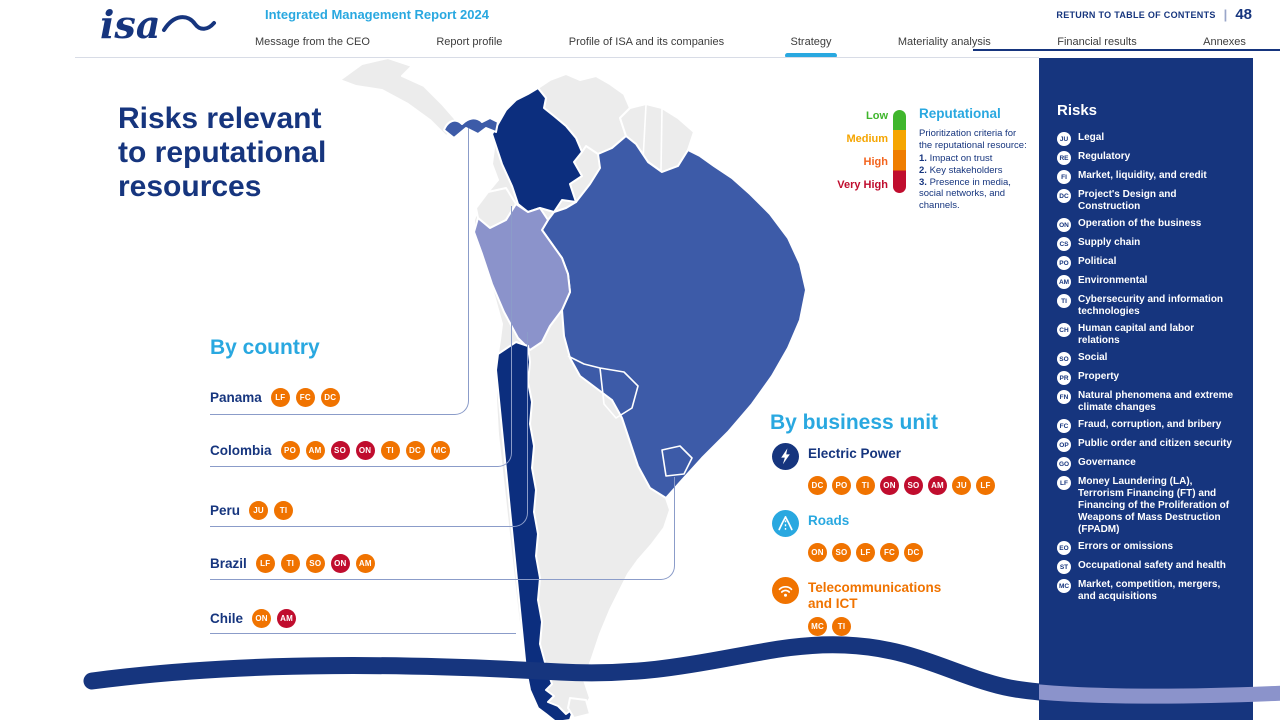 The width and height of the screenshot is (1280, 720). I want to click on business-unit-label: Telecommunications and ICT, so click(875, 595).